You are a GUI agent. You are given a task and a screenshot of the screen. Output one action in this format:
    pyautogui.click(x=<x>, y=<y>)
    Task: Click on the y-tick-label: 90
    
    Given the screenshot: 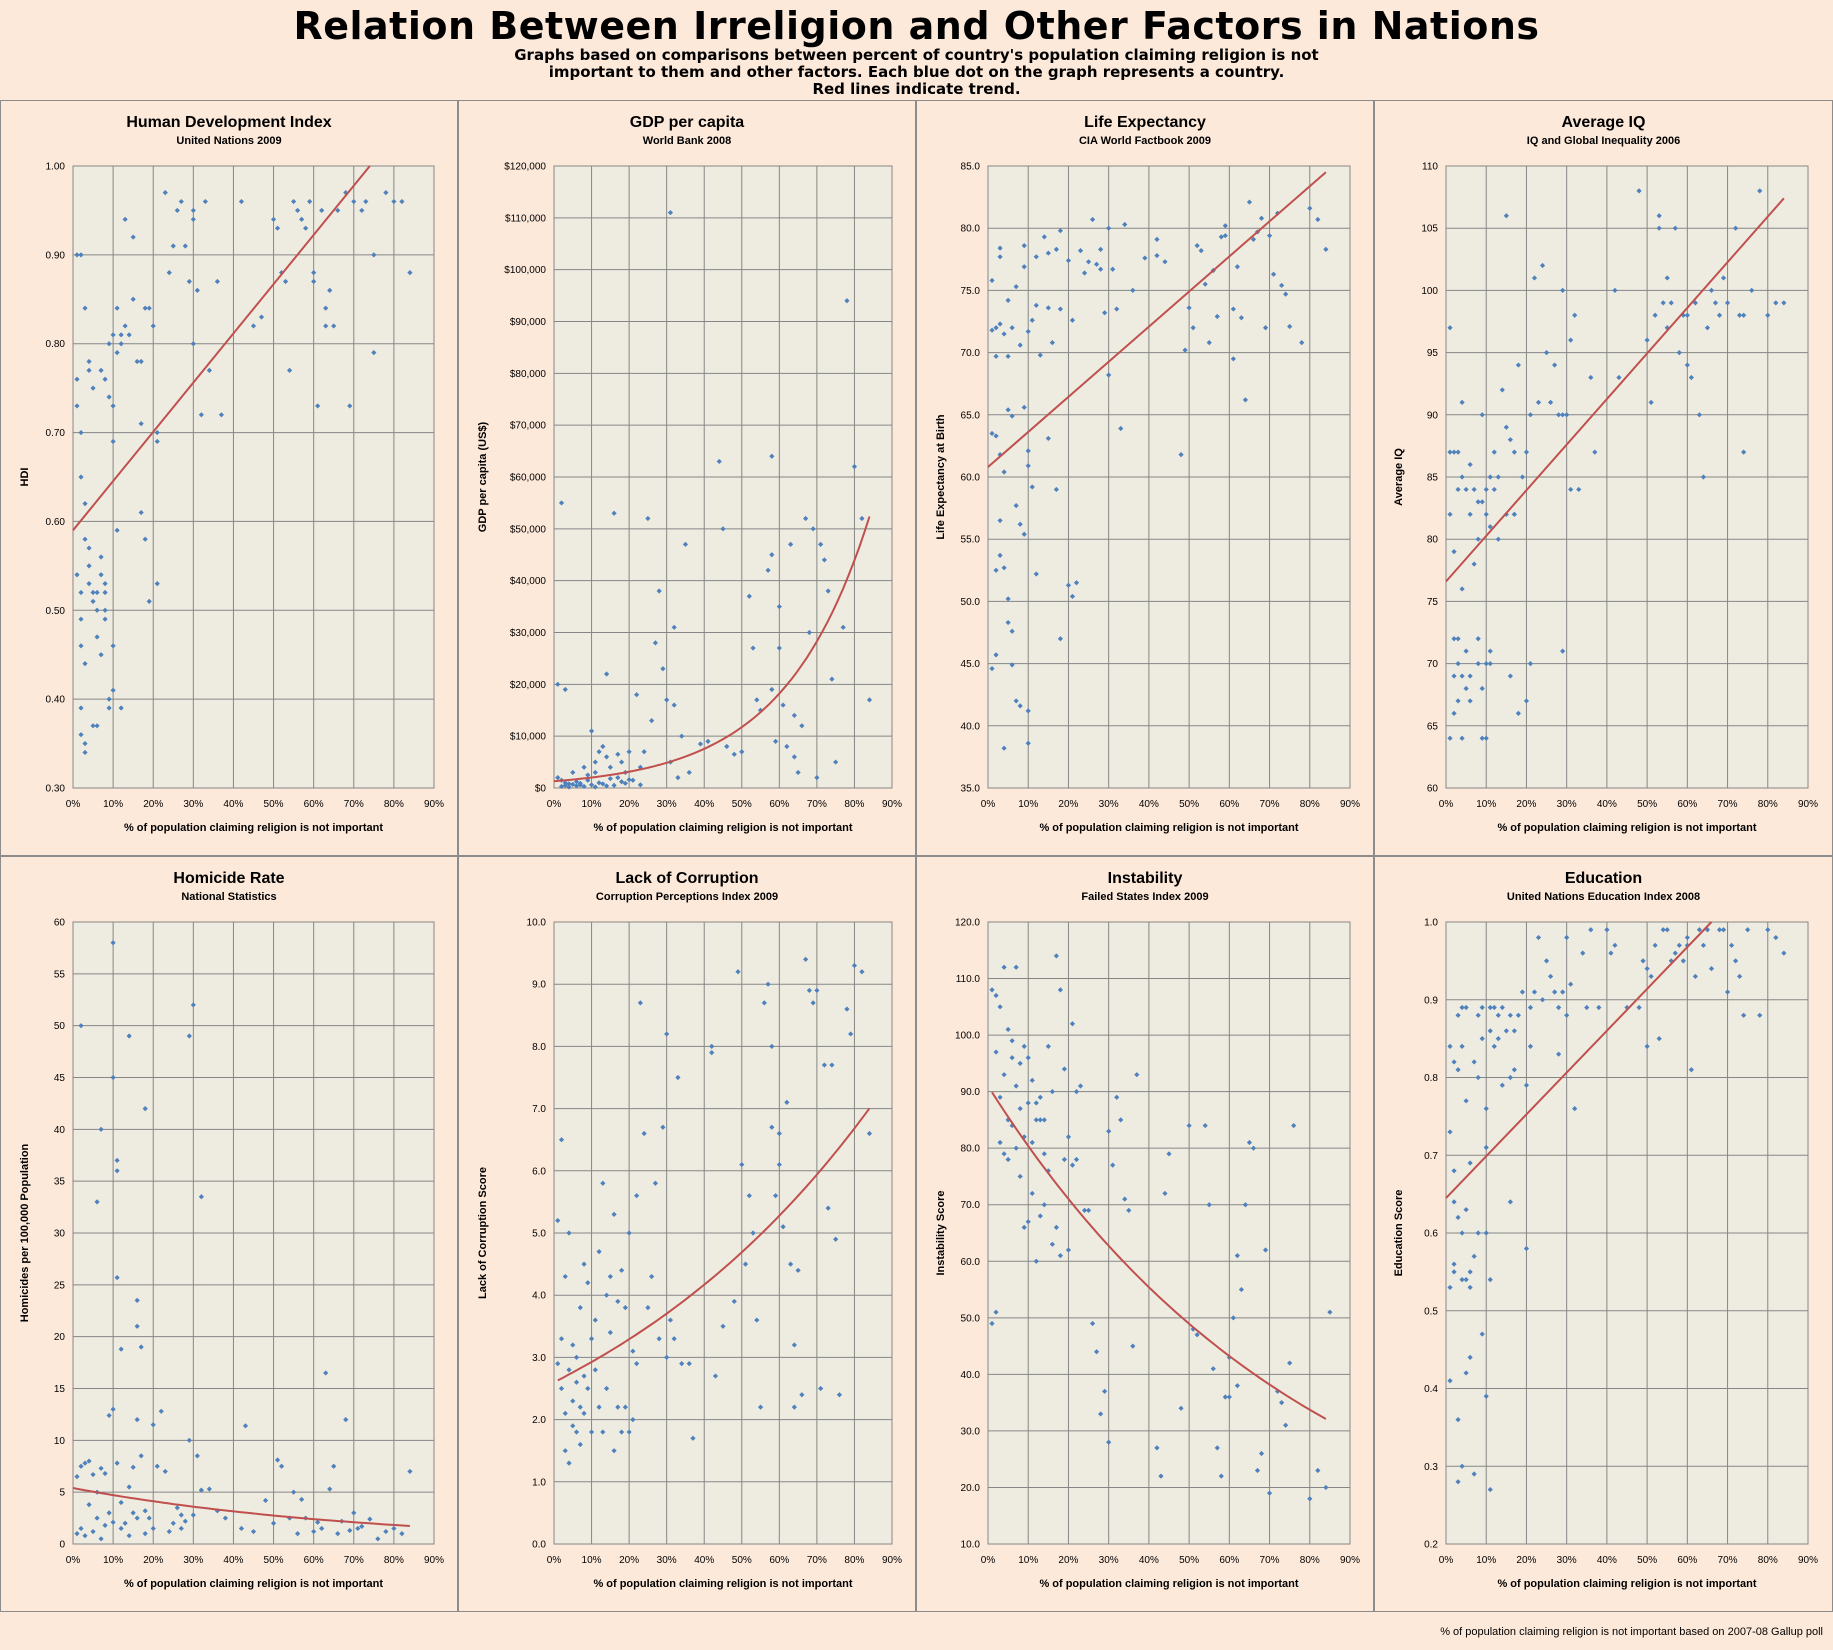 What is the action you would take?
    pyautogui.click(x=1433, y=415)
    